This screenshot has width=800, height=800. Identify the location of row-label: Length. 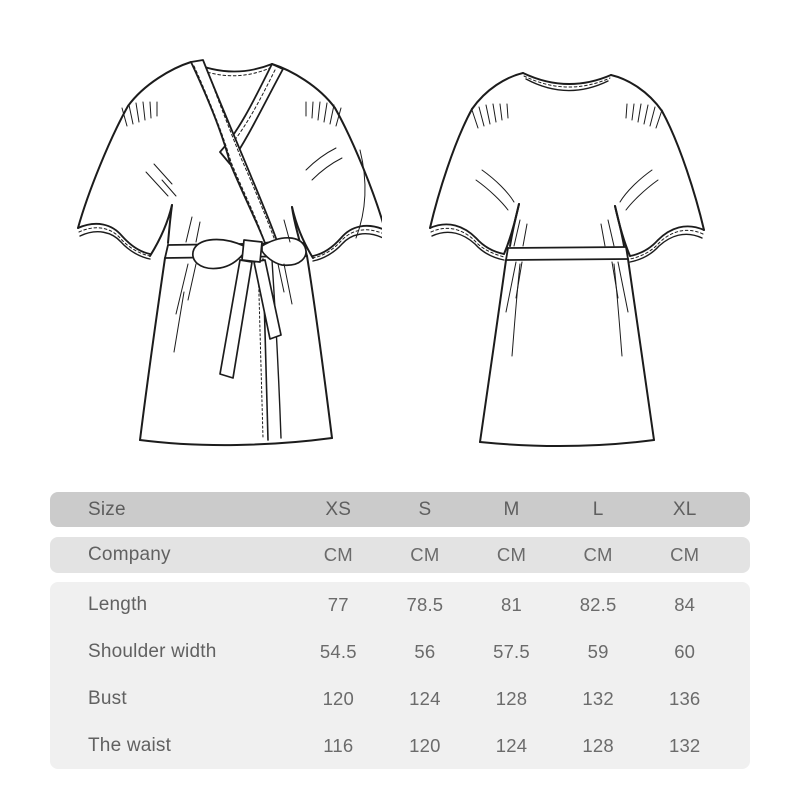
(118, 605).